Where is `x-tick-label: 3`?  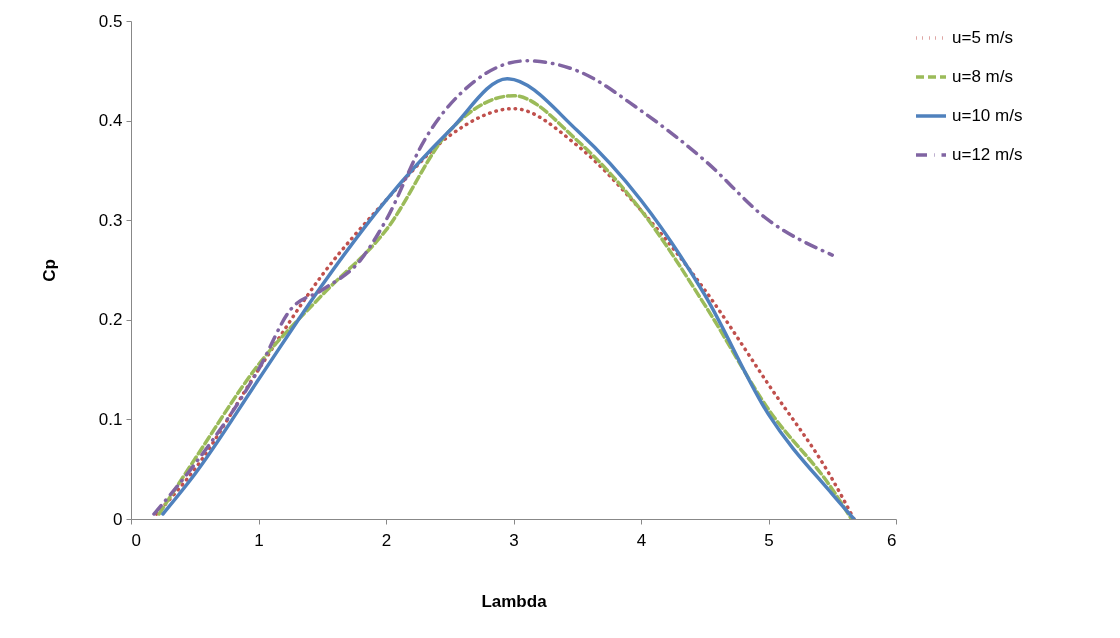
x-tick-label: 3 is located at coordinates (514, 540).